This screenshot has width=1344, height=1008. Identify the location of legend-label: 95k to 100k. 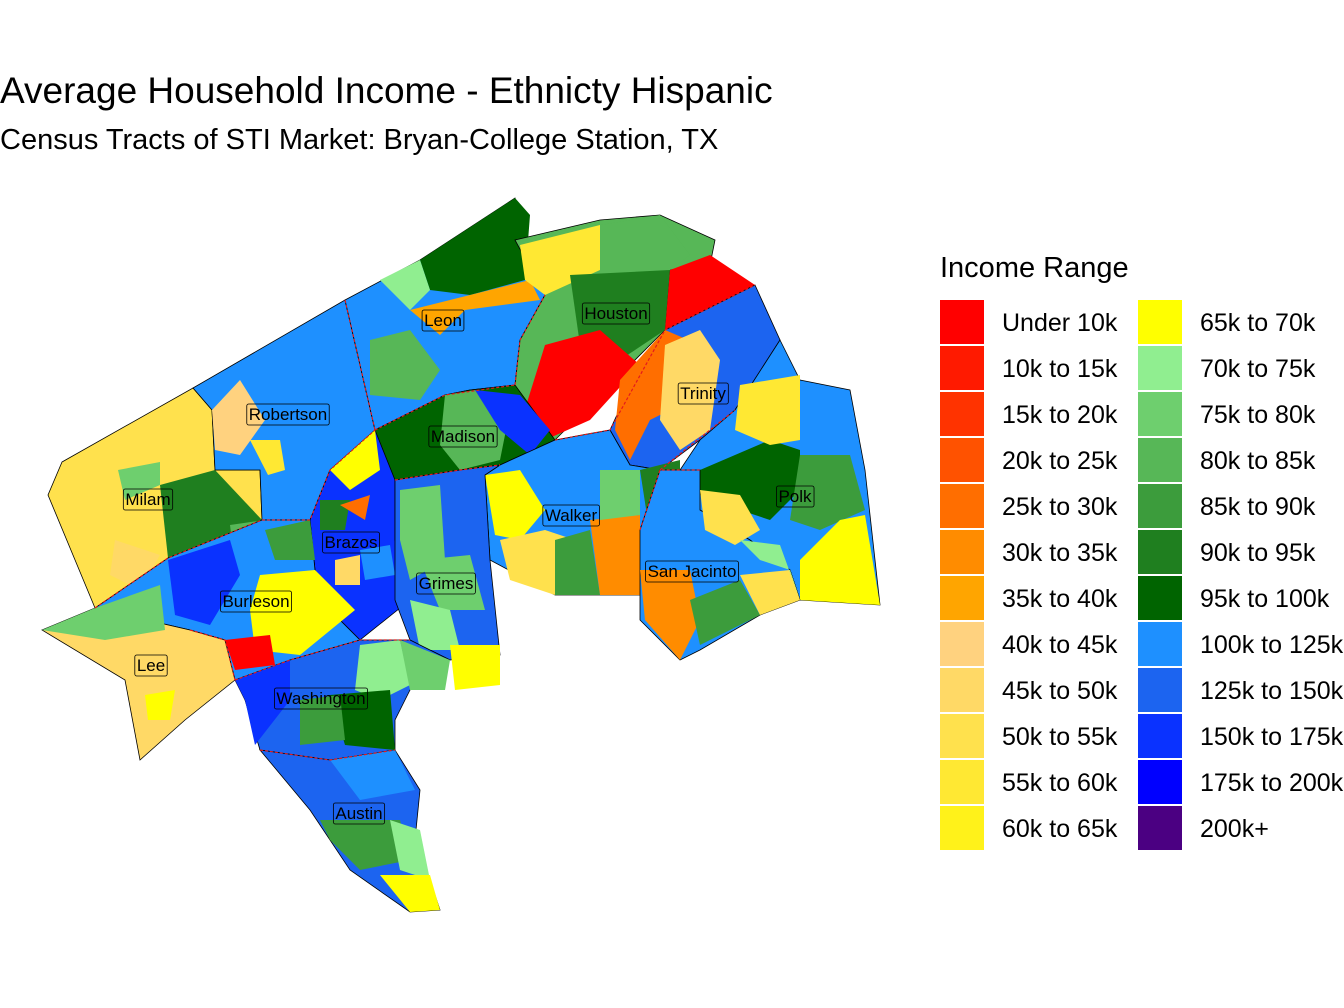
(1265, 599).